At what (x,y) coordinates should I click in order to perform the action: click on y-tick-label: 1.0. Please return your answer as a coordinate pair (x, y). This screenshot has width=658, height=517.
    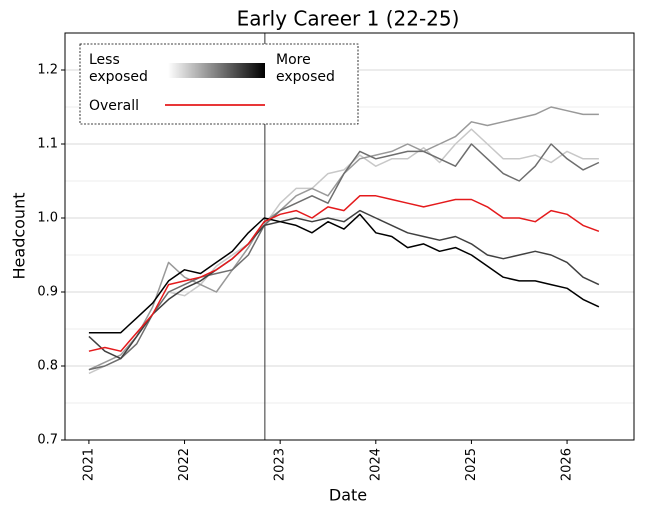
    Looking at the image, I should click on (47, 218).